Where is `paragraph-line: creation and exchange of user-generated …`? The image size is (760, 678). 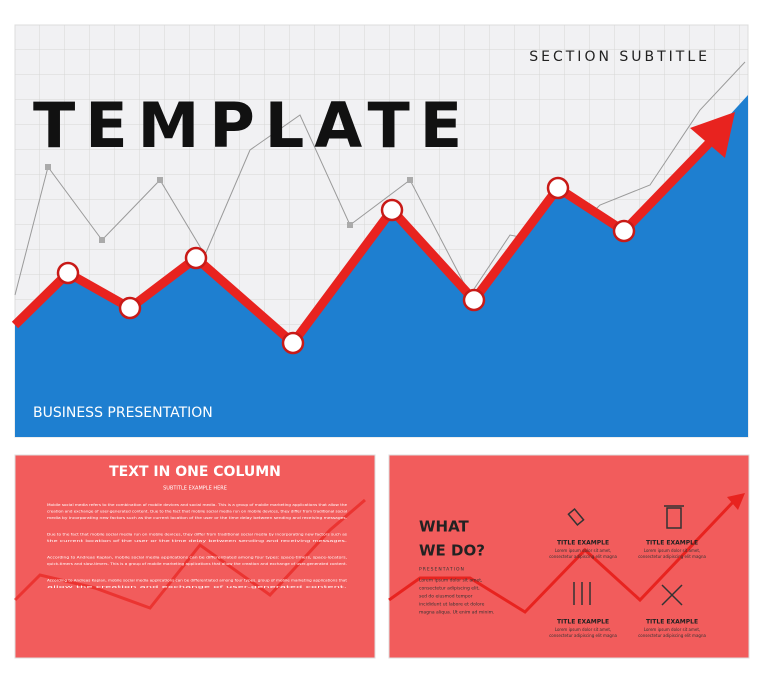
paragraph-line: creation and exchange of user-generated … is located at coordinates (197, 512).